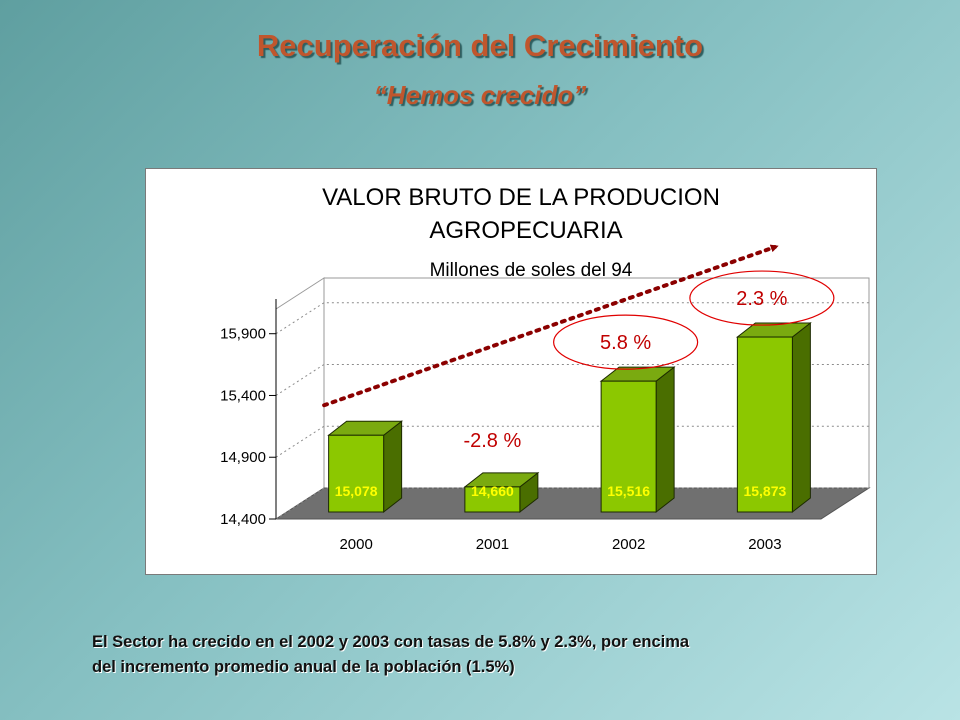 The image size is (960, 720). I want to click on y-tick-label: 15,900, so click(243, 334).